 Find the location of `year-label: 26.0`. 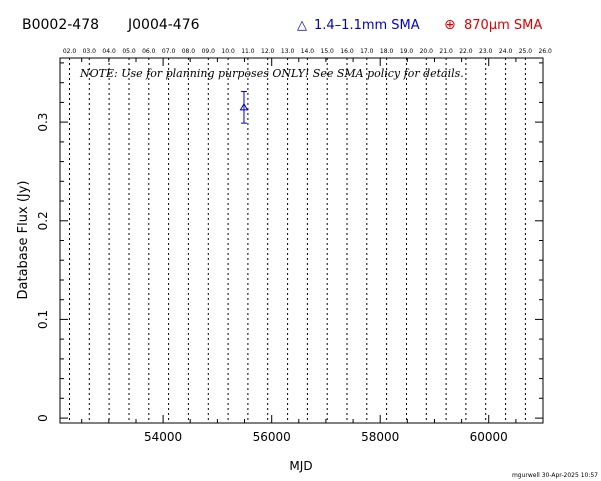

year-label: 26.0 is located at coordinates (546, 51).